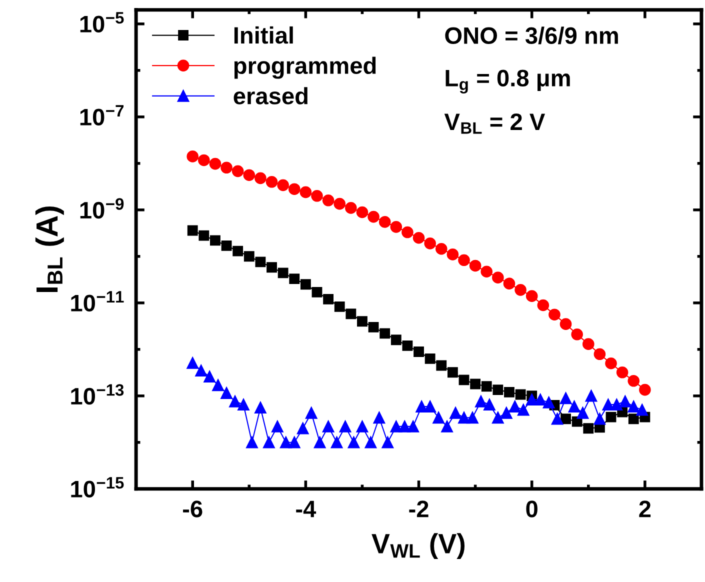 Image resolution: width=705 pixels, height=582 pixels. I want to click on annotation: ONO = 3/6/9 nm, so click(531, 35).